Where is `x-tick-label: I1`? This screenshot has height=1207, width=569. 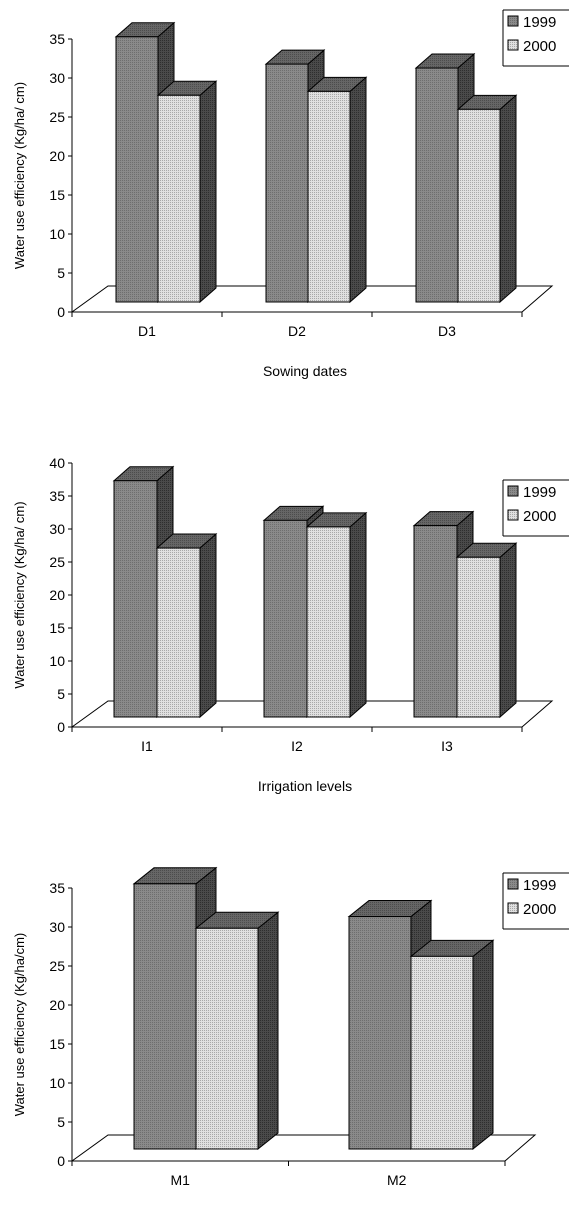 x-tick-label: I1 is located at coordinates (147, 746).